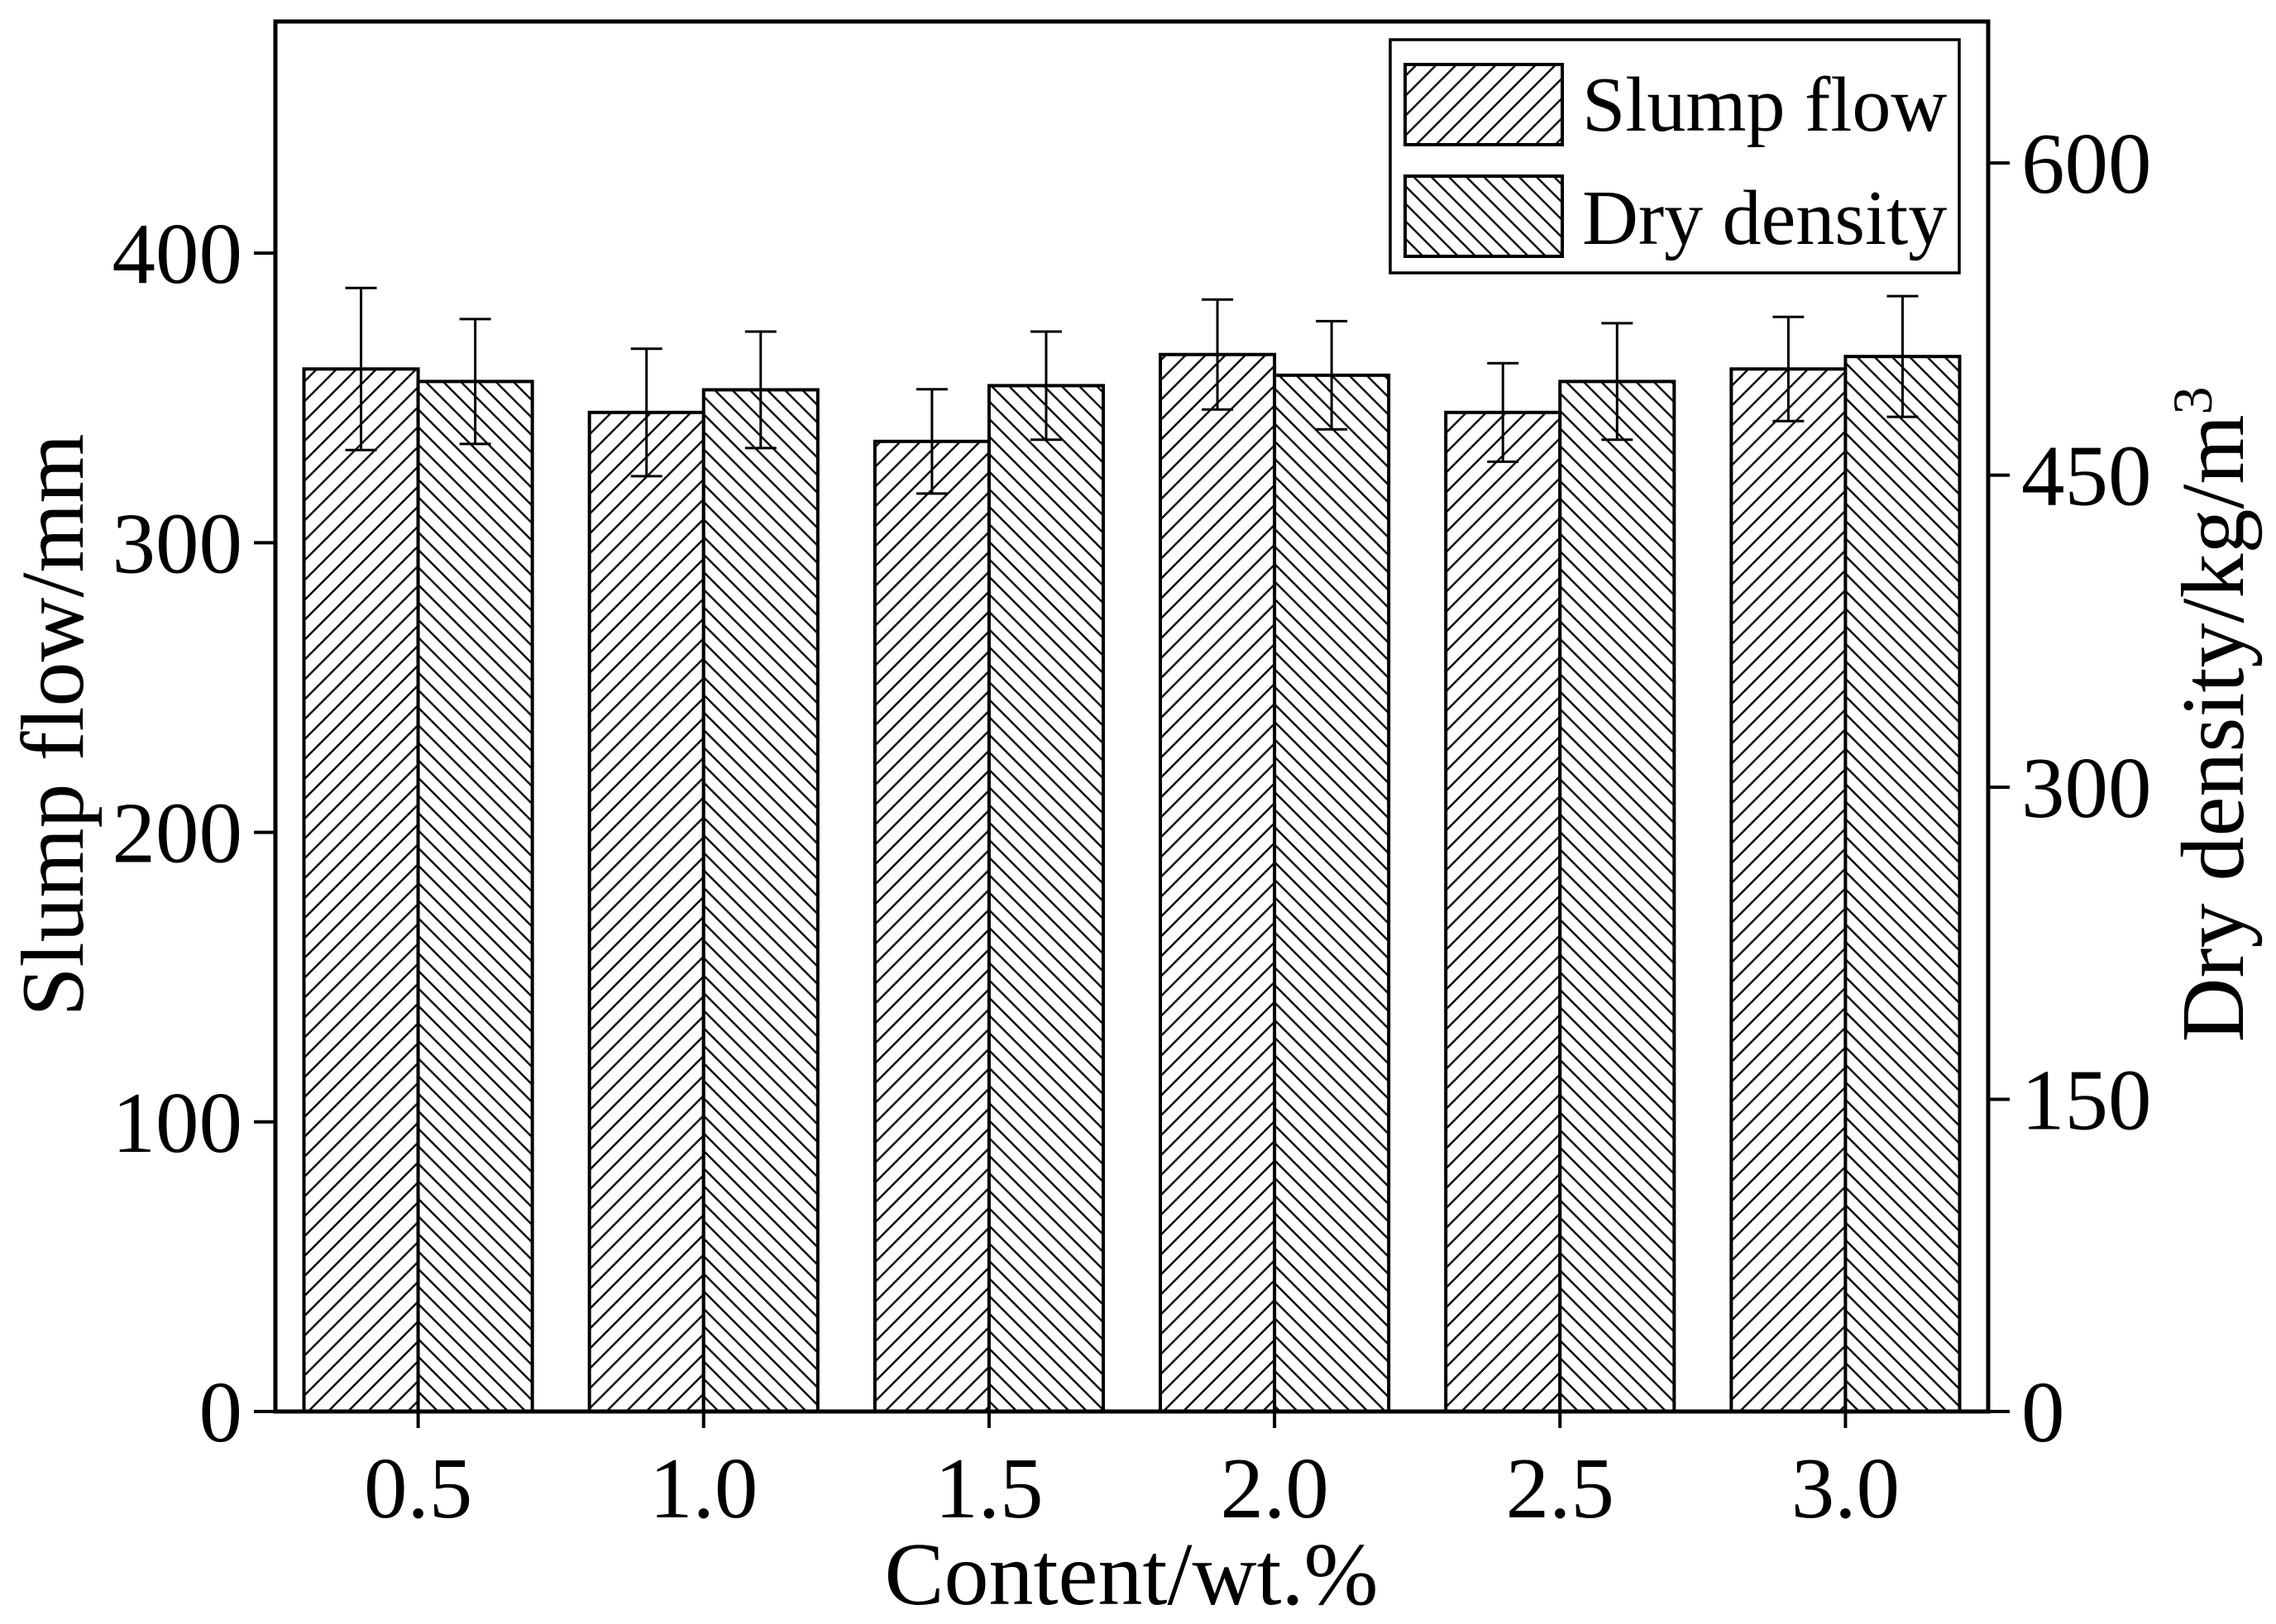 The width and height of the screenshot is (2276, 1624). I want to click on y-axis-right-title-main: Dry density/kg/m, so click(2213, 729).